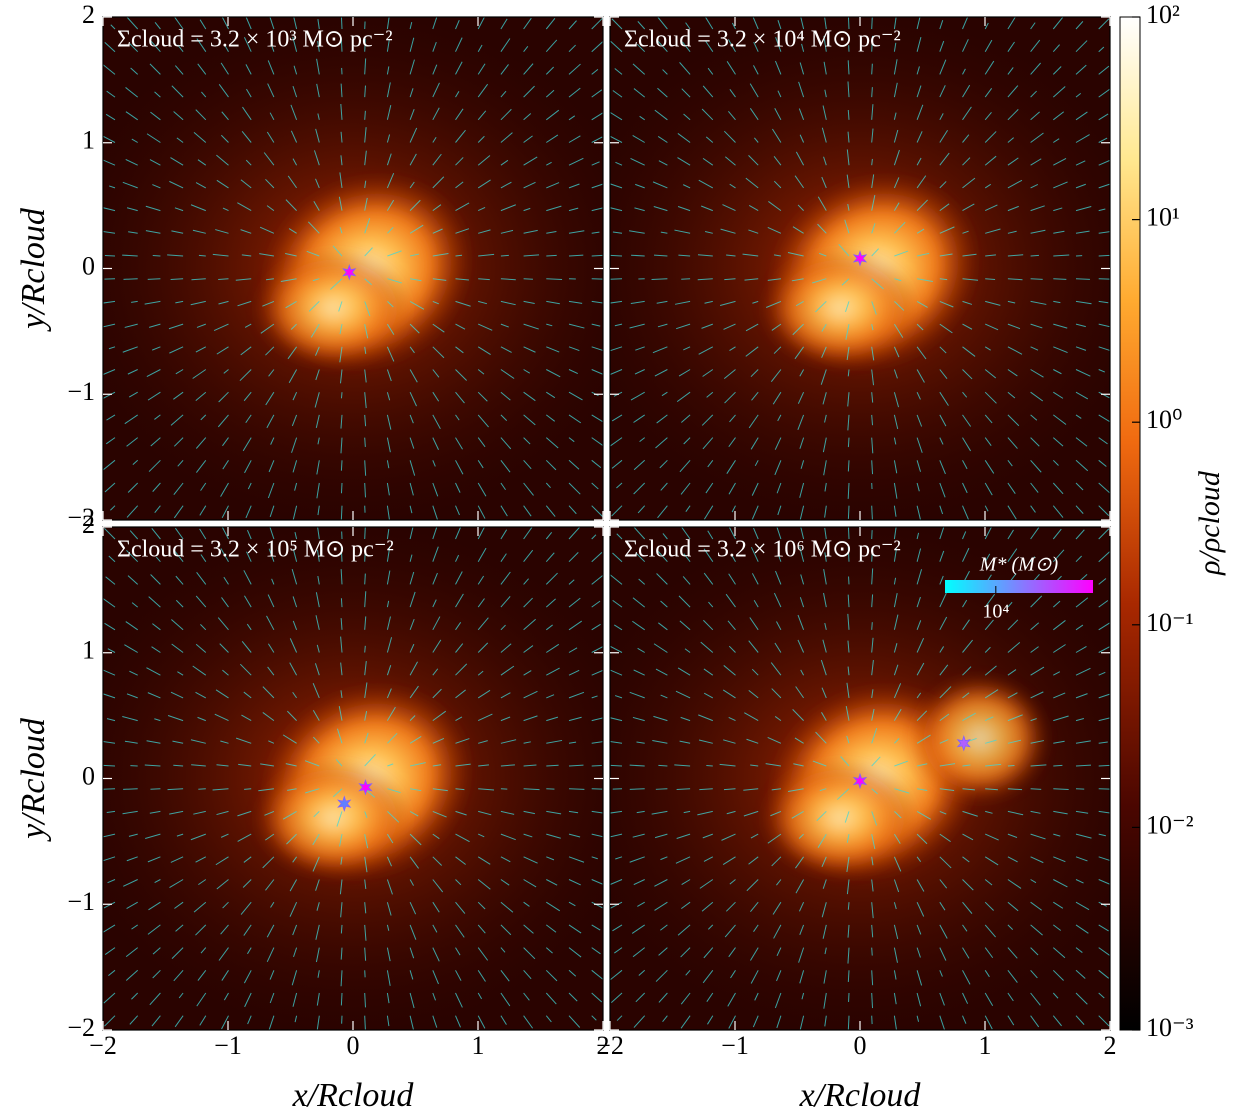  What do you see at coordinates (1170, 622) in the screenshot?
I see `colorbar-tick-label: 10⁻¹` at bounding box center [1170, 622].